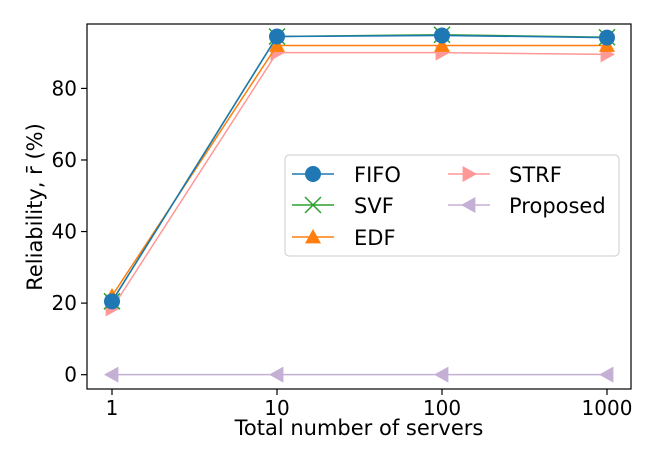  I want to click on x-tick-label: 1, so click(112, 408).